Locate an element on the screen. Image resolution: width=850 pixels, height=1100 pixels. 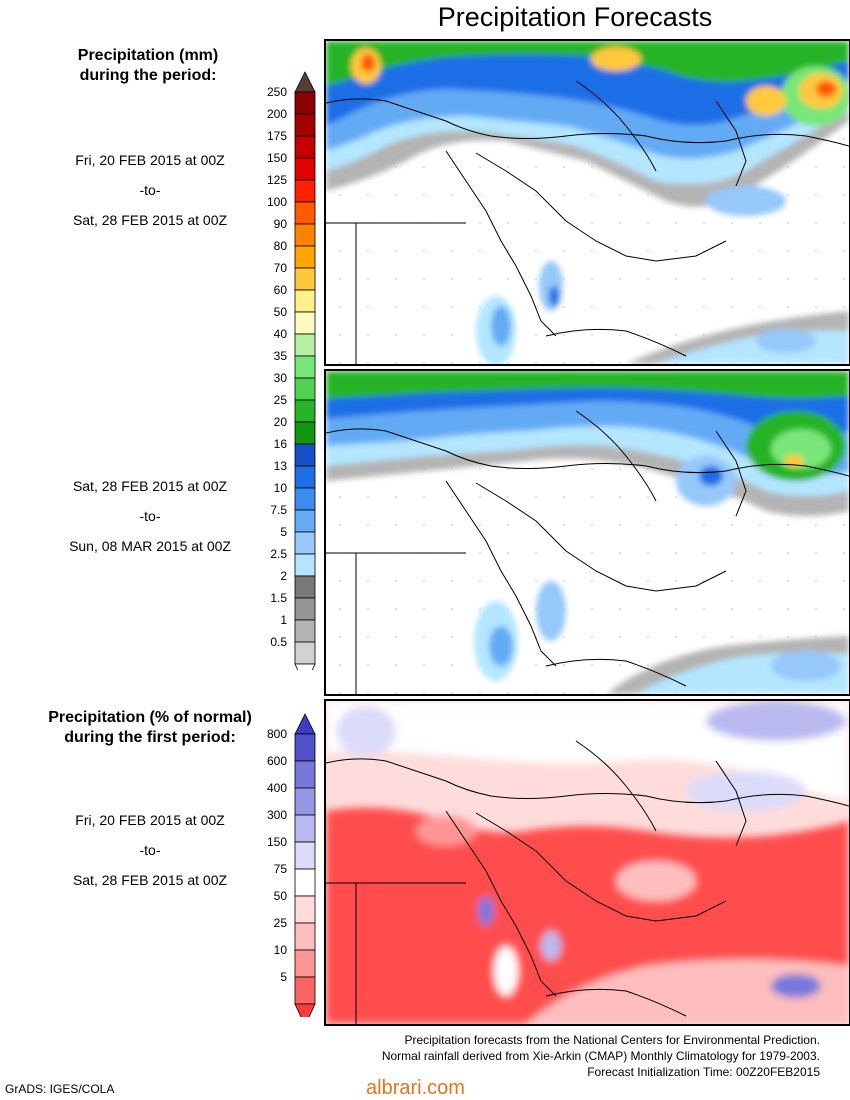
scale-tick-label: 40 is located at coordinates (281, 334).